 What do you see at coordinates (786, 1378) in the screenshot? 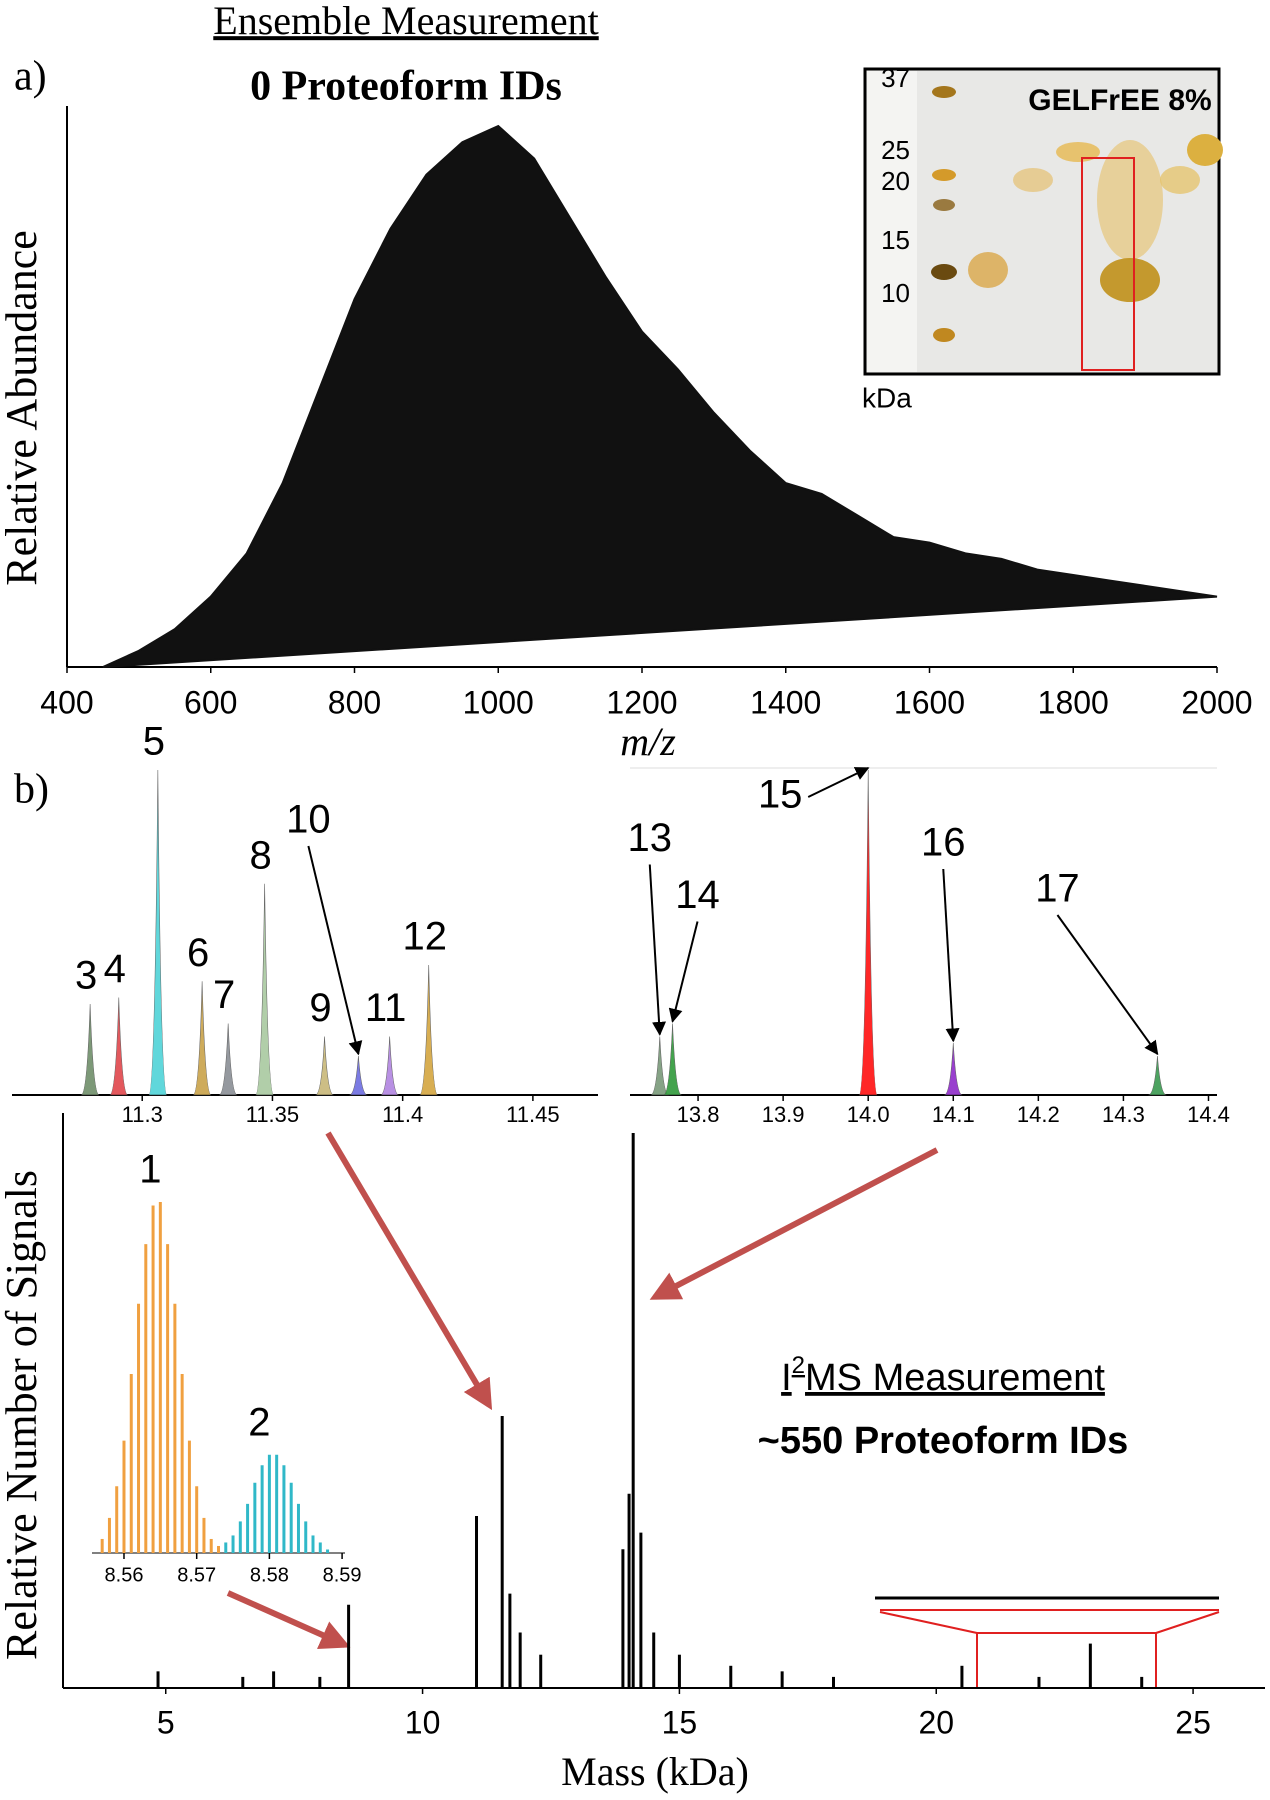
I see `title-part: I` at bounding box center [786, 1378].